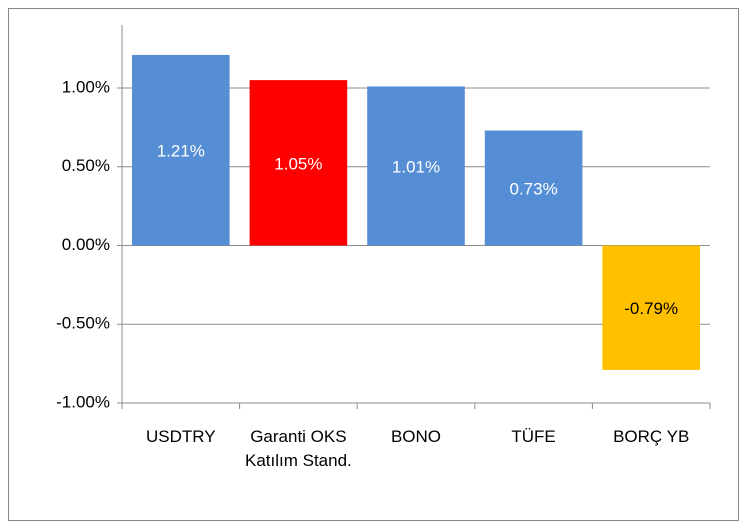 Image resolution: width=748 pixels, height=529 pixels. Describe the element at coordinates (416, 436) in the screenshot. I see `x-tick-label: BONO` at that location.